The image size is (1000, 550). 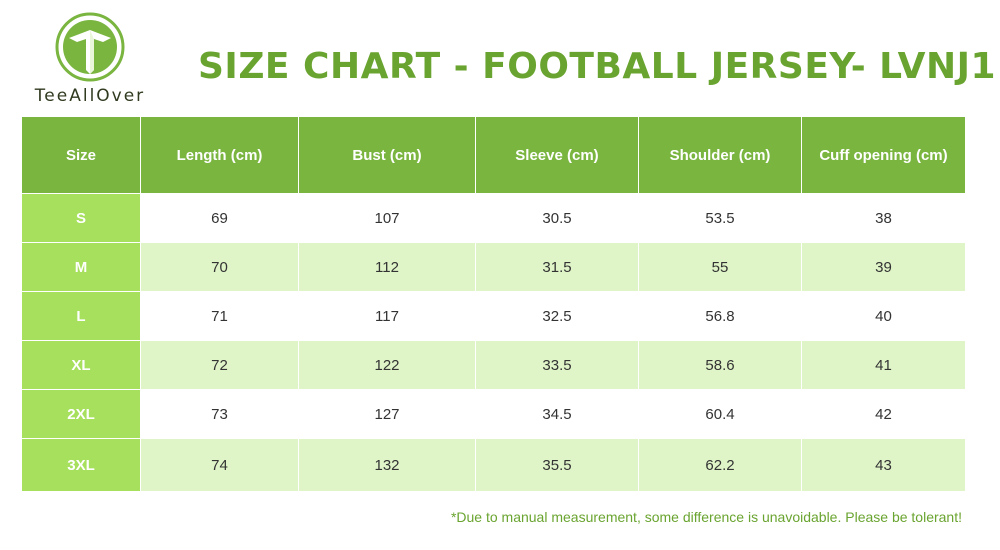 I want to click on column-header: Shoulder (cm), so click(x=720, y=155).